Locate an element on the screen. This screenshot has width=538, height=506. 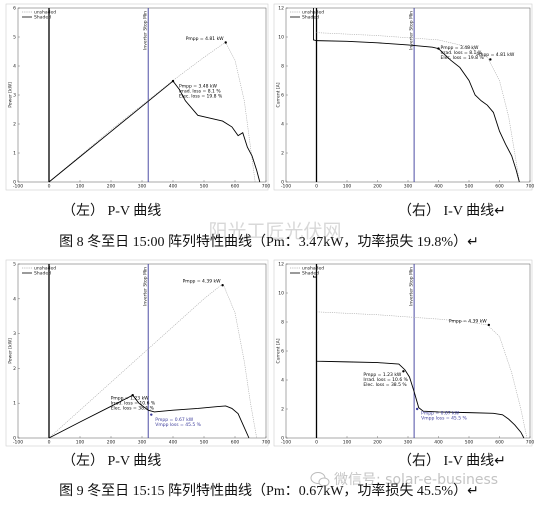
y-tick-label: 6 is located at coordinates (282, 352).